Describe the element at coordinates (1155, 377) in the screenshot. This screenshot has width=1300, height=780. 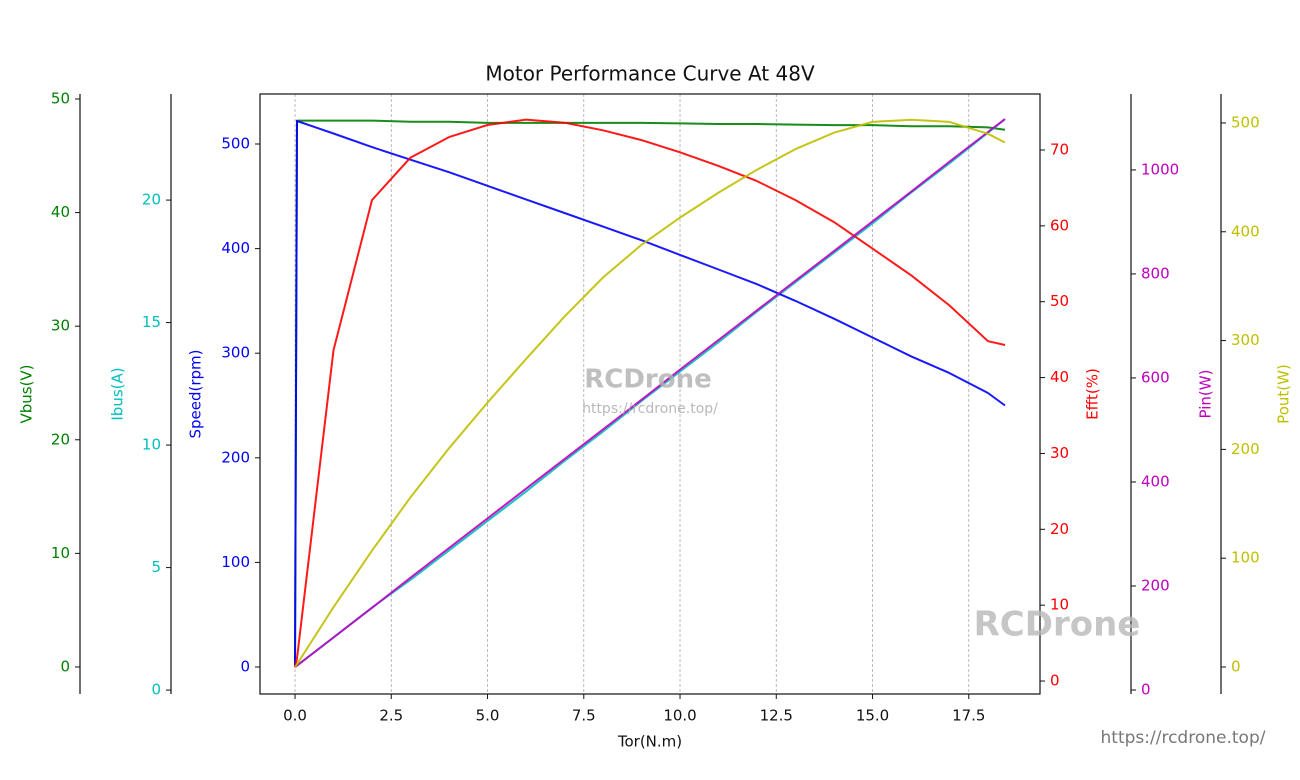
I see `y-tick-label: 600` at that location.